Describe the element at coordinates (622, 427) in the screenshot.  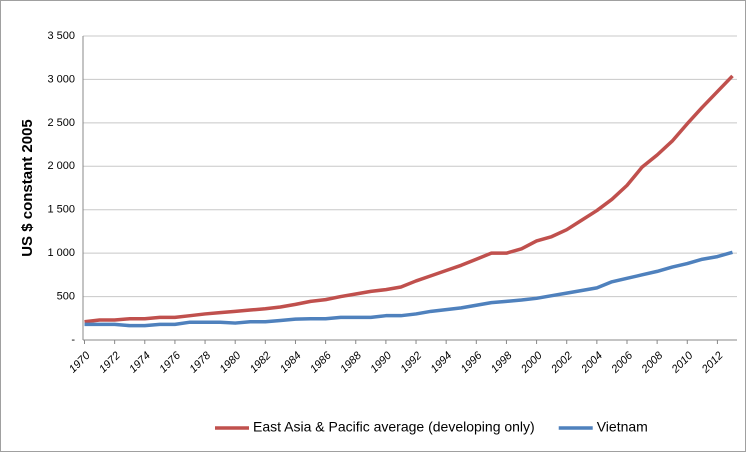
I see `legend-label: Vietnam` at that location.